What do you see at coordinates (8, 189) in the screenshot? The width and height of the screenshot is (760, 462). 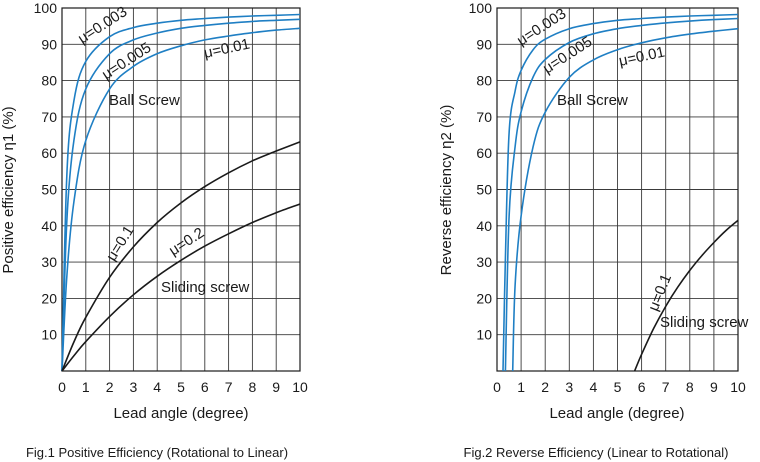 I see `y-axis-label: Positive efficiency η1 (%)` at bounding box center [8, 189].